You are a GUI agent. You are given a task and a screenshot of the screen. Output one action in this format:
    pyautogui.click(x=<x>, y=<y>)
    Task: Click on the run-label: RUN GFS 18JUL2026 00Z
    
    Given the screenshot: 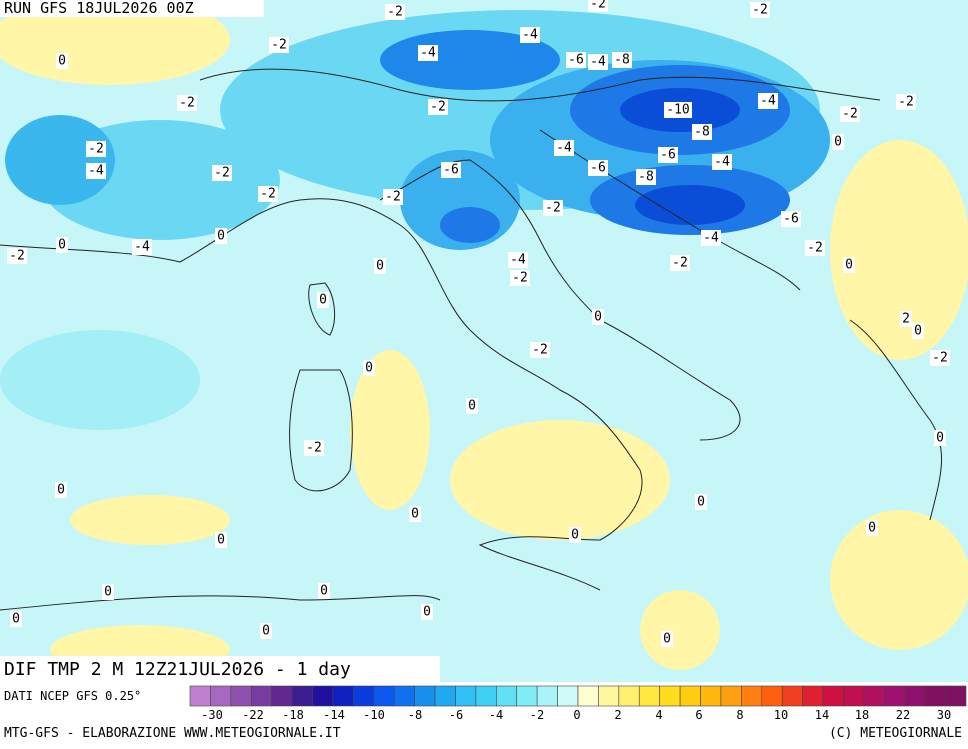 What is the action you would take?
    pyautogui.click(x=99, y=8)
    